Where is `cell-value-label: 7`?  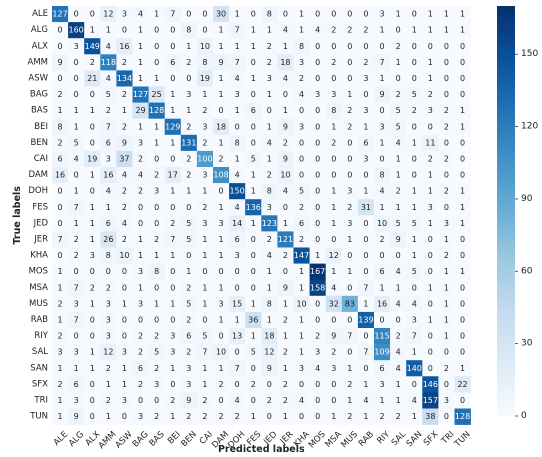
cell-value-label: 7 is located at coordinates (237, 62).